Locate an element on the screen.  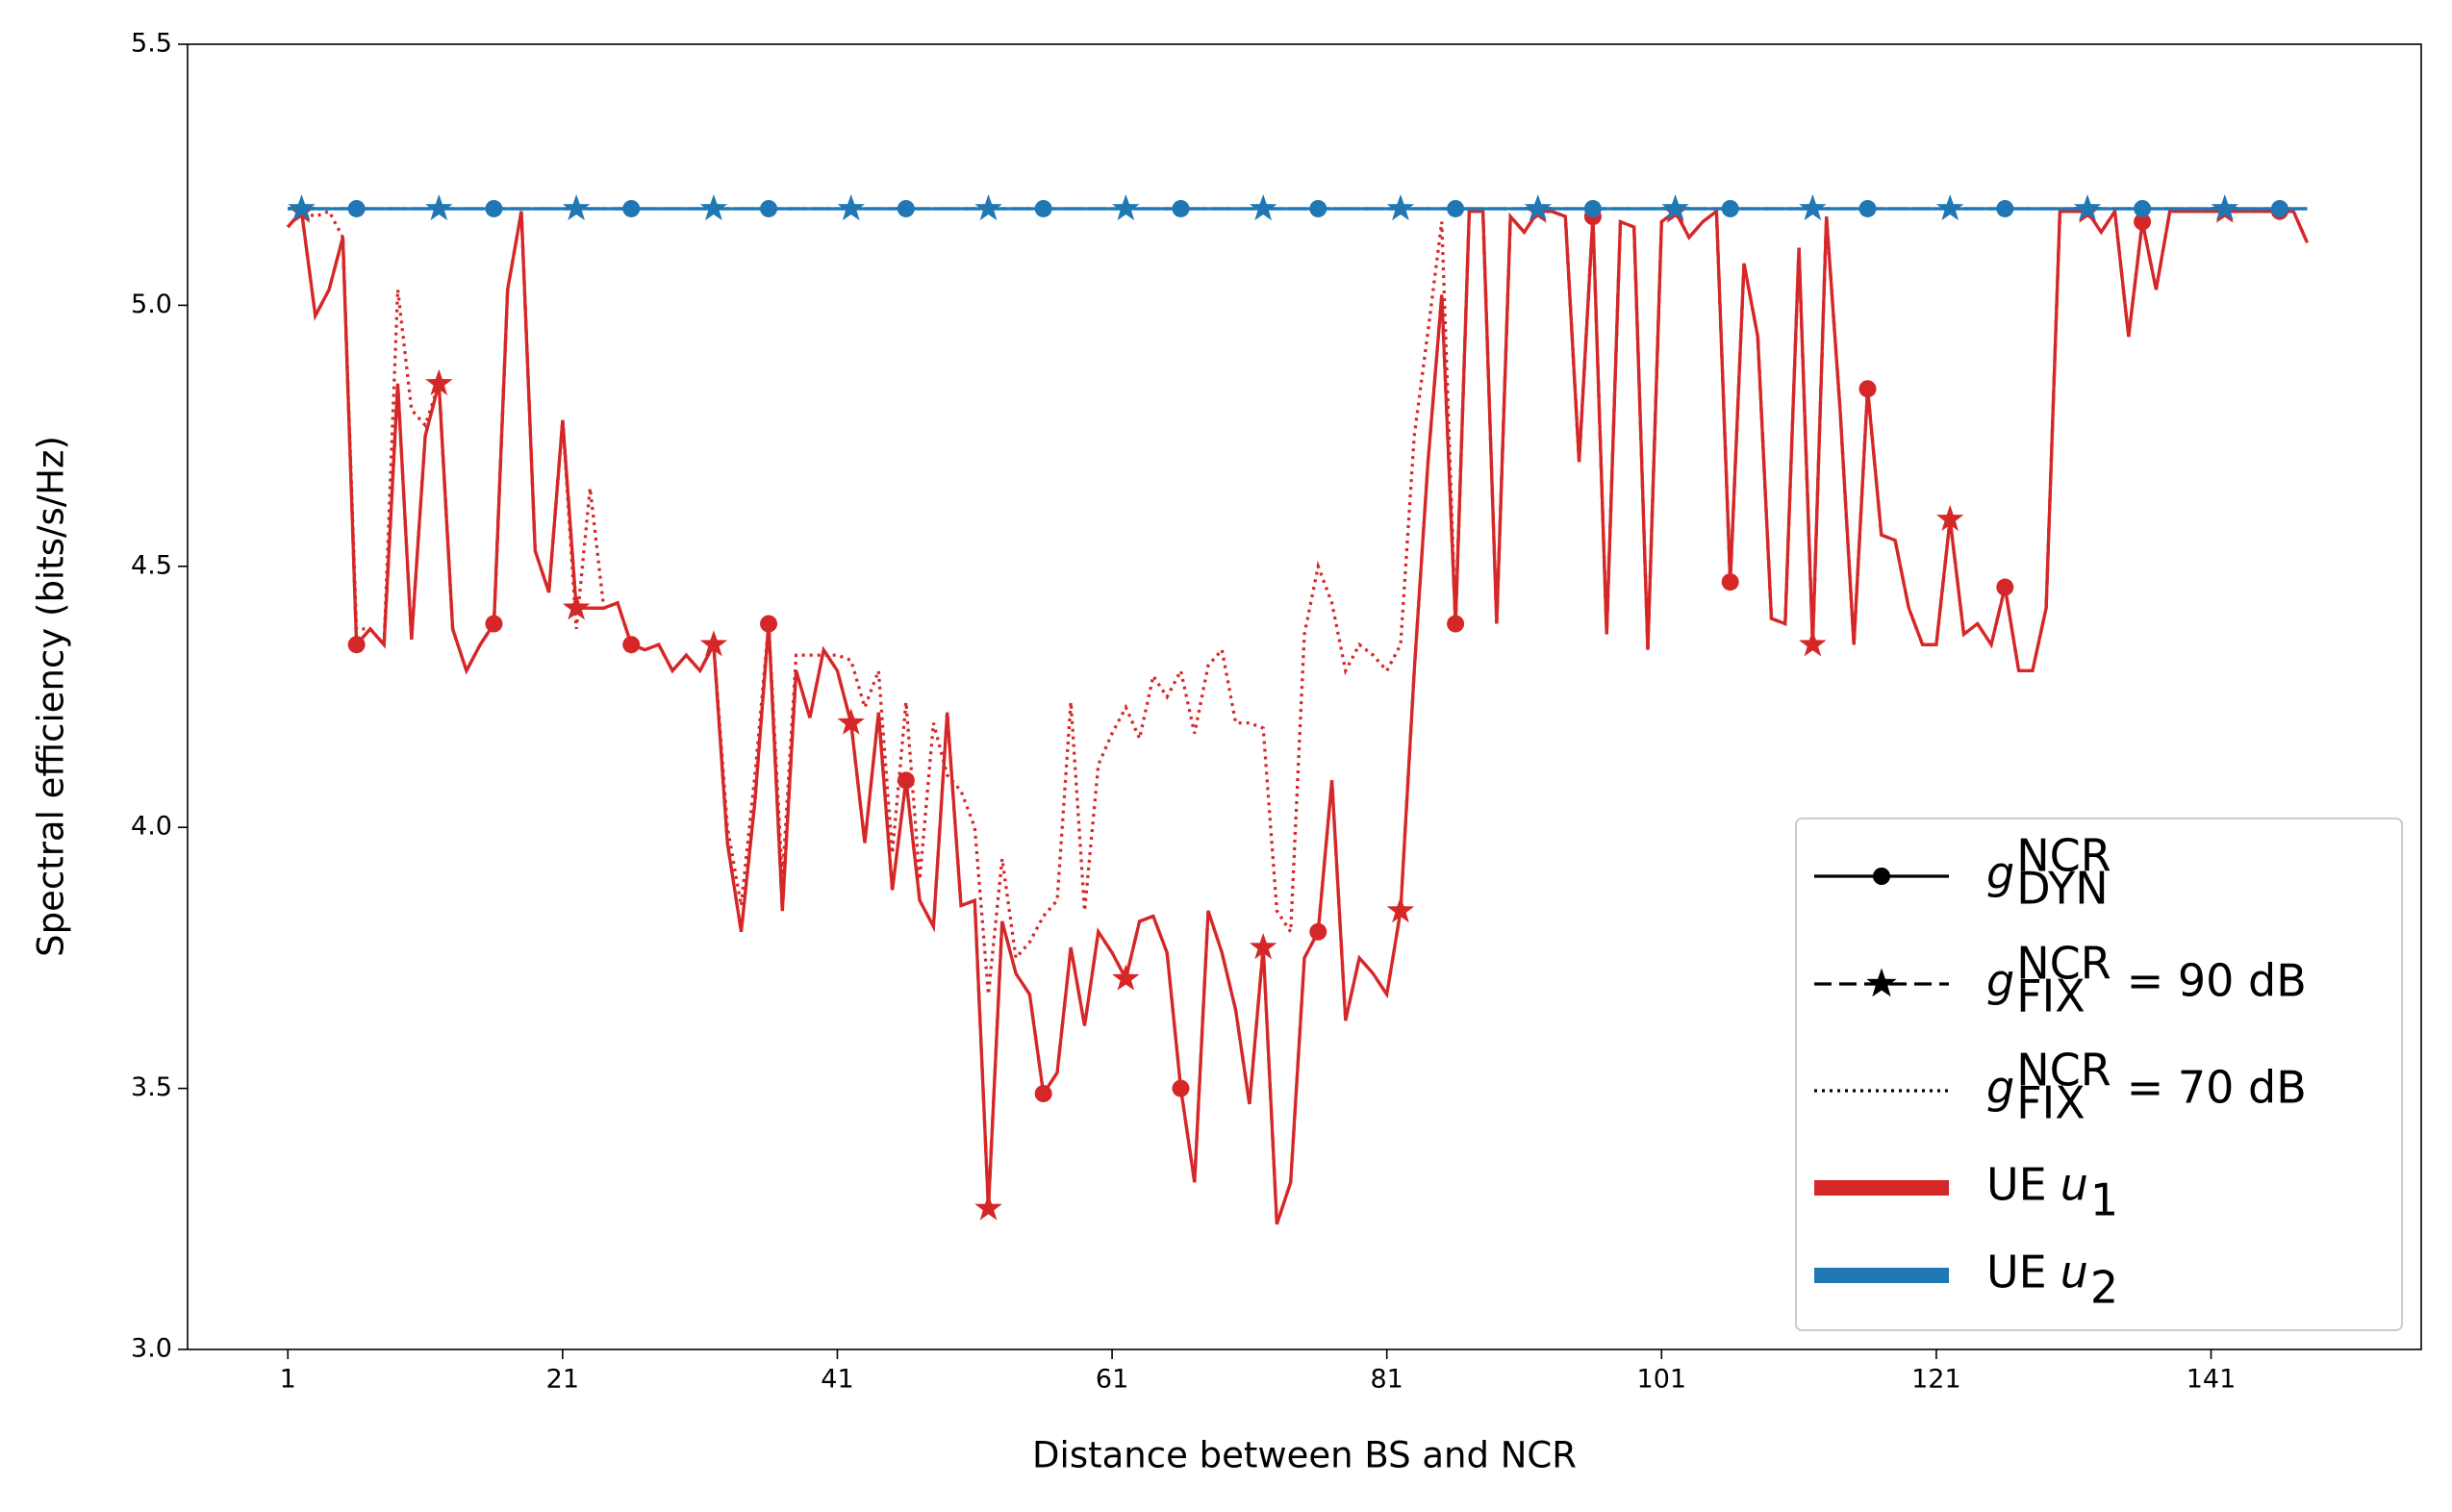
x-tick-label: 21 is located at coordinates (562, 1380).